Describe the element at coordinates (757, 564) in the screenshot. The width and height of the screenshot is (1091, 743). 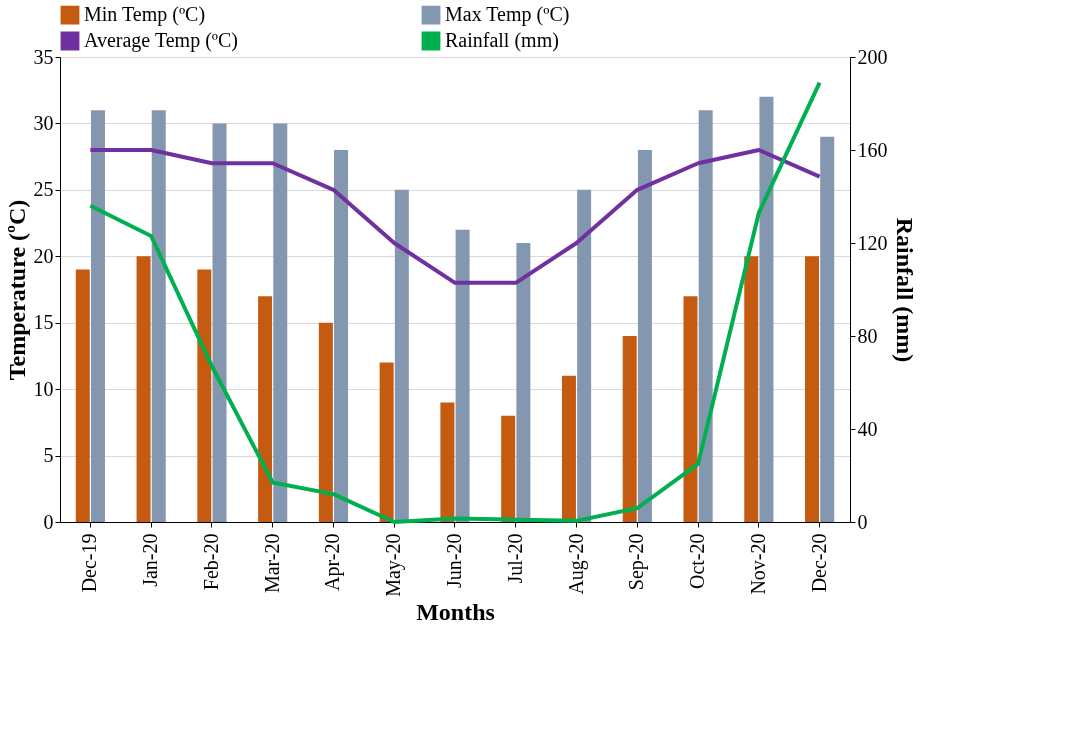
I see `x-tick-label: Nov-20` at that location.